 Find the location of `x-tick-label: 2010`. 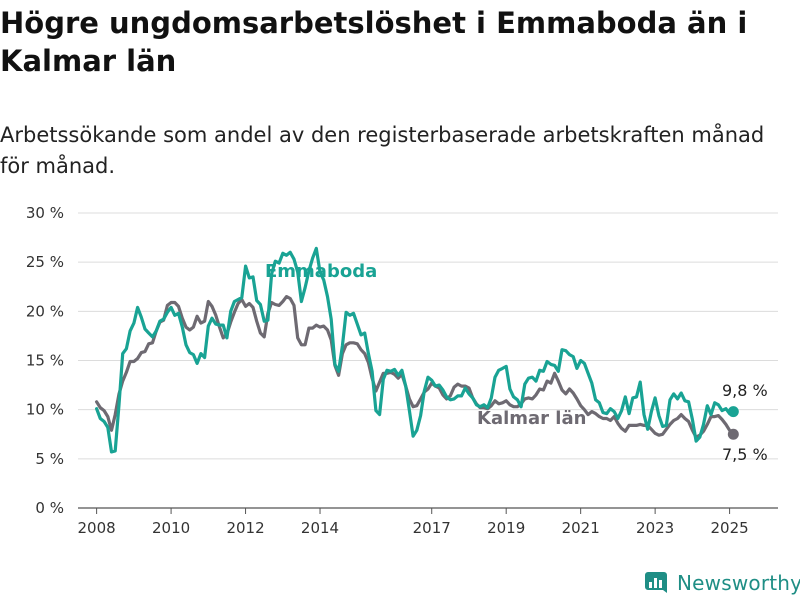

x-tick-label: 2010 is located at coordinates (171, 528).